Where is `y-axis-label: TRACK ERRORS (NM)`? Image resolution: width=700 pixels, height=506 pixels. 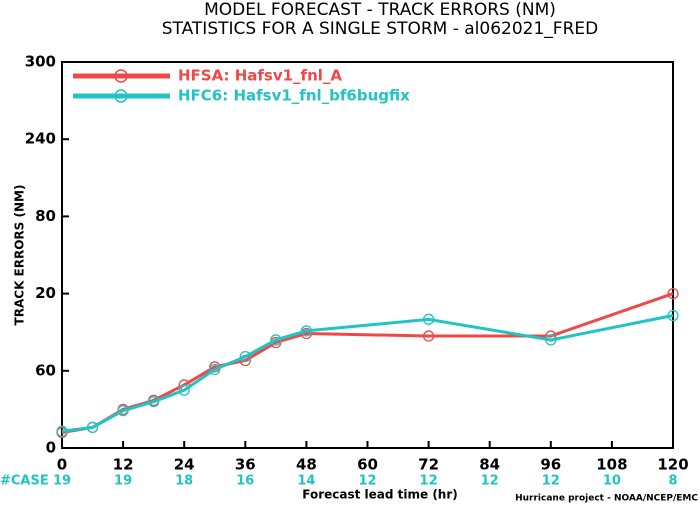 y-axis-label: TRACK ERRORS (NM) is located at coordinates (20, 255).